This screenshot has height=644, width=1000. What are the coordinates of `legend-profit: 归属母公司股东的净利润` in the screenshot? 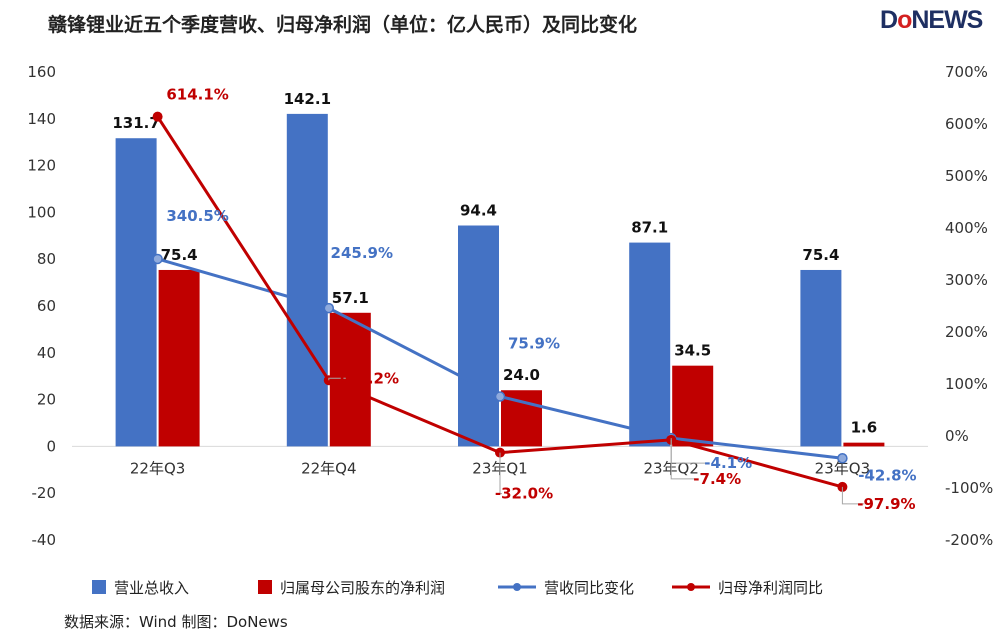 It's located at (351, 587).